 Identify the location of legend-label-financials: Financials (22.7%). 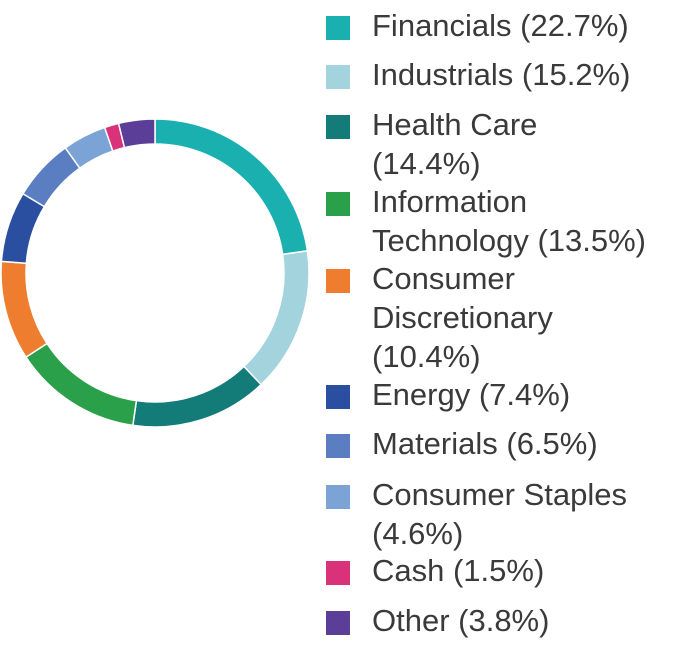
(500, 25).